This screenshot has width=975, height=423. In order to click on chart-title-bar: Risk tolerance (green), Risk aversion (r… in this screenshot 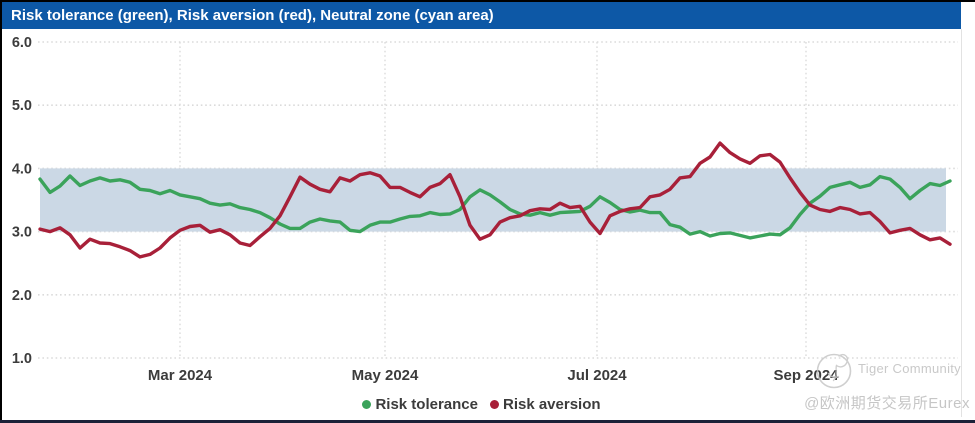, I will do `click(481, 15)`.